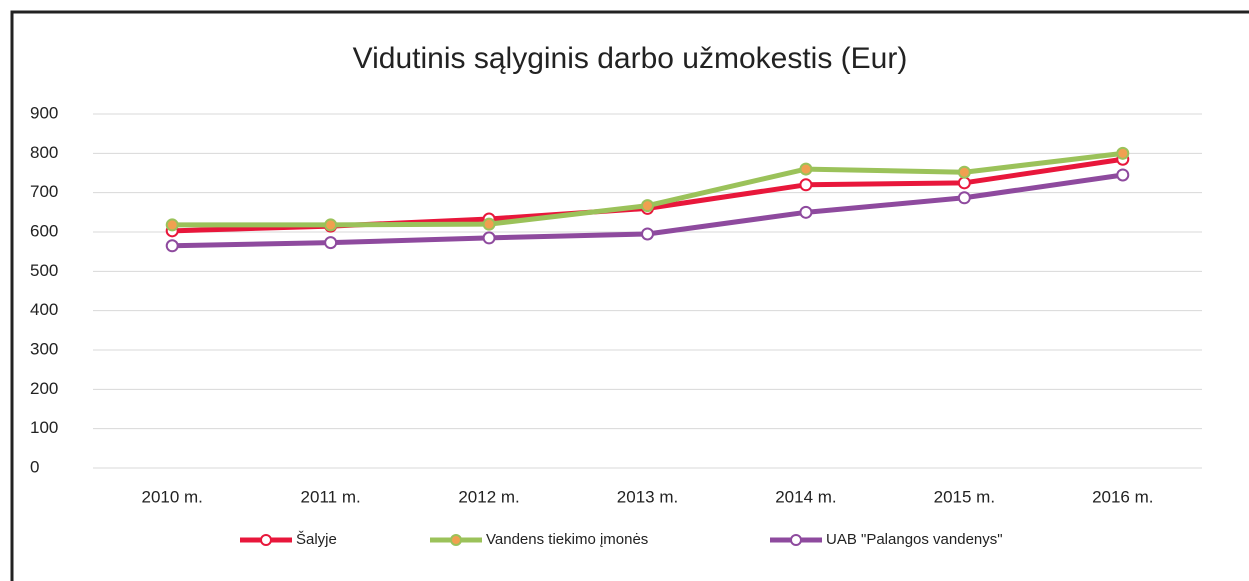 The image size is (1249, 581). What do you see at coordinates (567, 539) in the screenshot?
I see `legend-label: Vandens tiekimo įmonės` at bounding box center [567, 539].